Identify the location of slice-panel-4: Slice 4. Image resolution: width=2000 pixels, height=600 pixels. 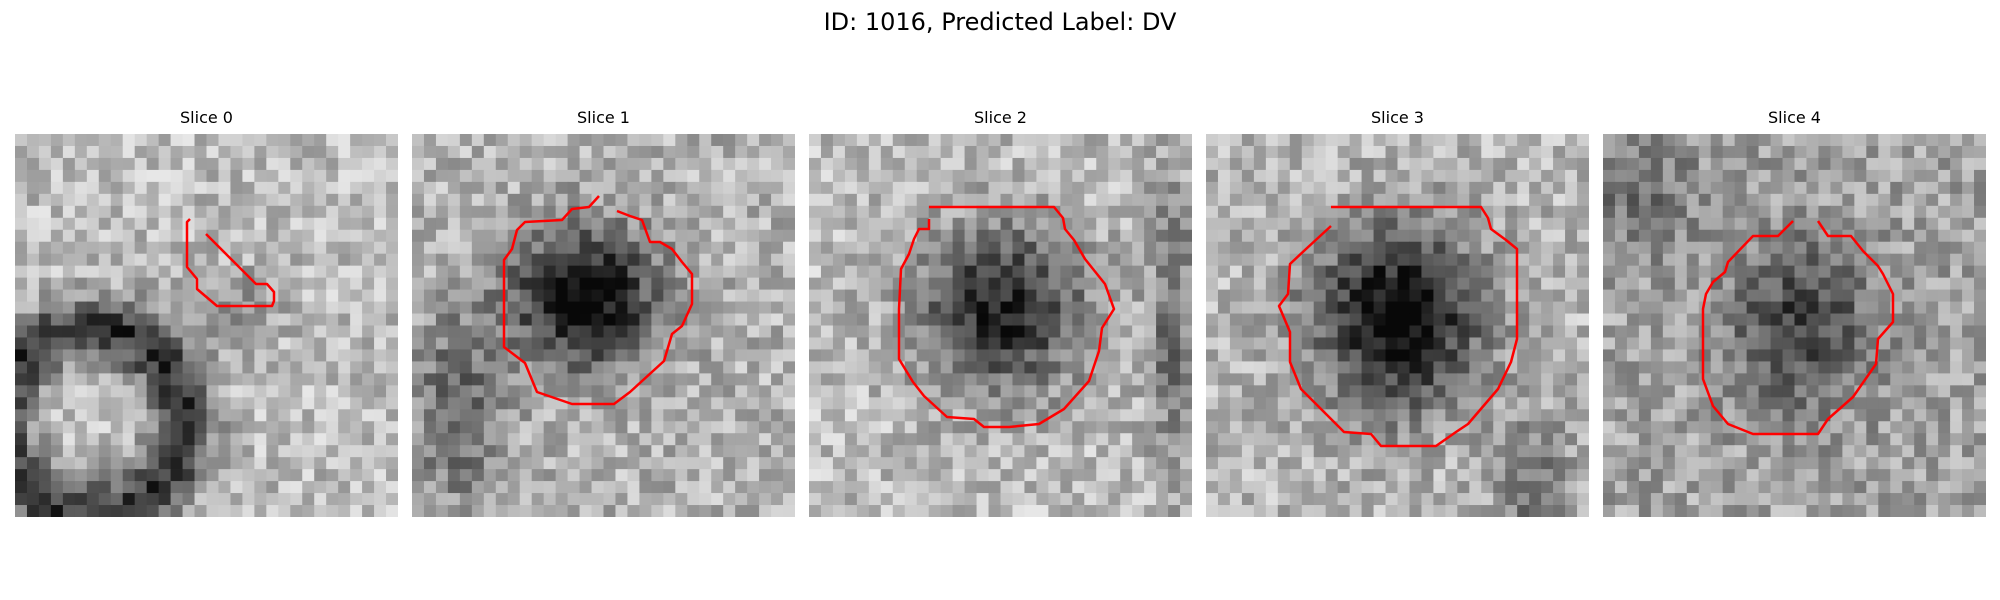
(1794, 312).